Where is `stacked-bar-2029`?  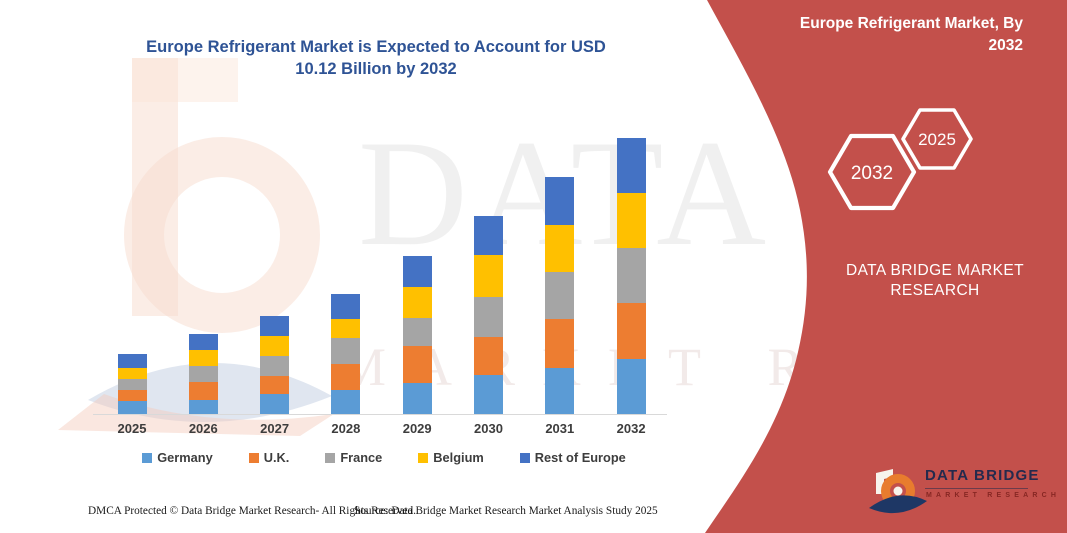 stacked-bar-2029 is located at coordinates (417, 335).